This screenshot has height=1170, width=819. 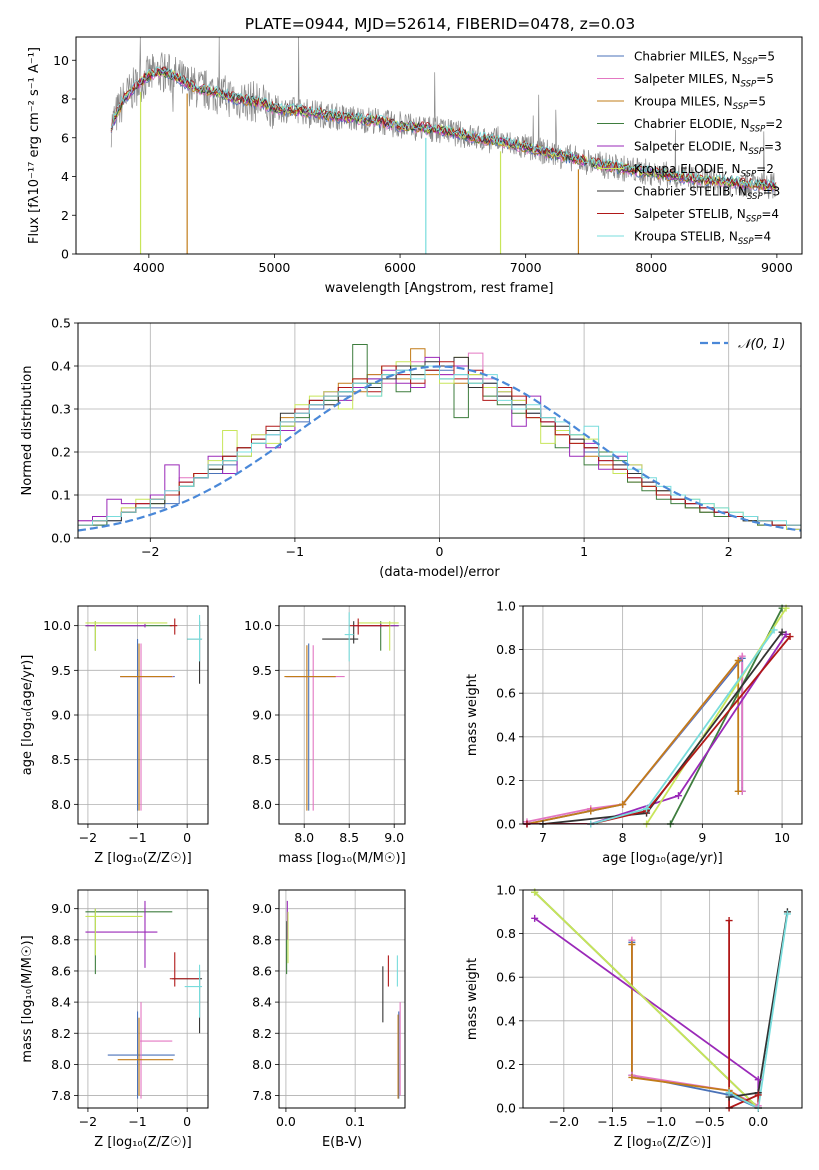 What do you see at coordinates (394, 837) in the screenshot?
I see `x-tick-label: 9.0` at bounding box center [394, 837].